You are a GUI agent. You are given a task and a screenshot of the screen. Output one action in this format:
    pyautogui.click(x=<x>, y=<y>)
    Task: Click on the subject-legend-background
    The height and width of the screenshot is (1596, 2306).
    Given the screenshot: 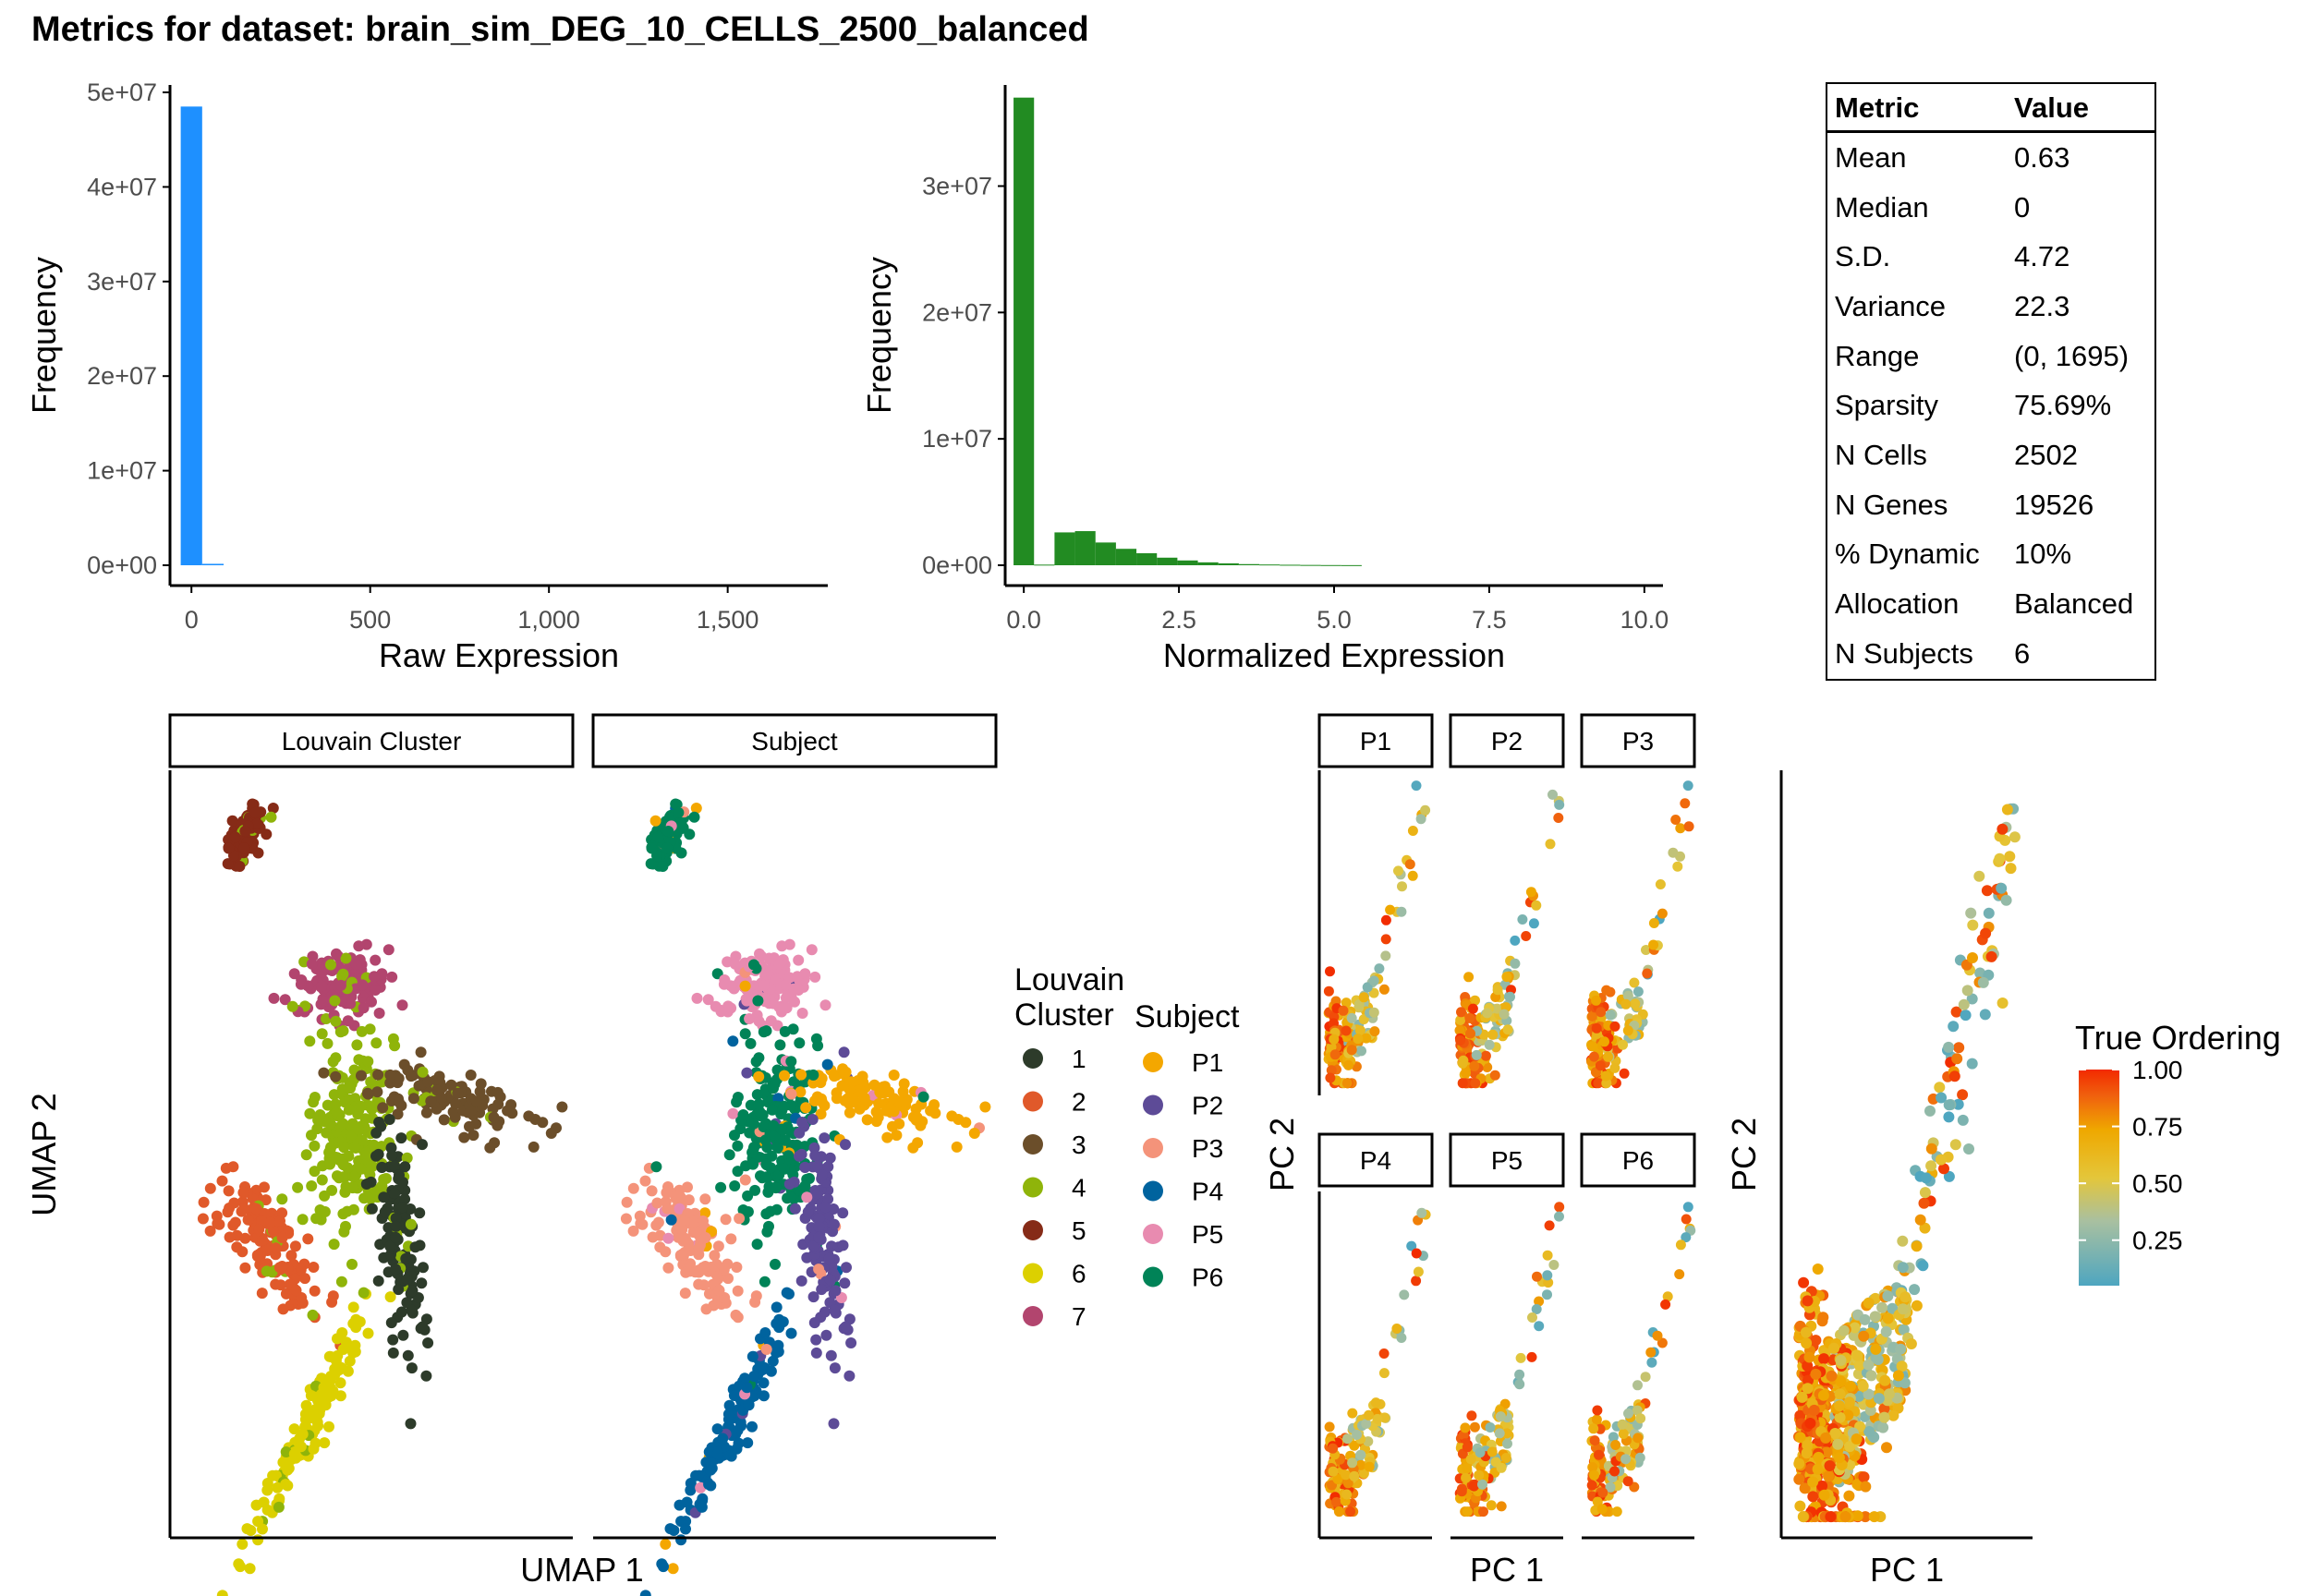 What is the action you would take?
    pyautogui.click(x=1195, y=1013)
    